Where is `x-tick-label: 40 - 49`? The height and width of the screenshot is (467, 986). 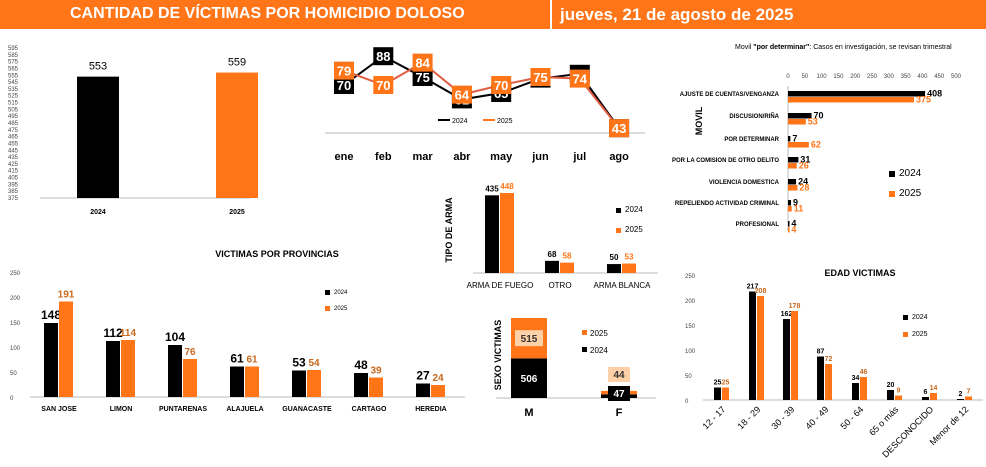 x-tick-label: 40 - 49 is located at coordinates (817, 417).